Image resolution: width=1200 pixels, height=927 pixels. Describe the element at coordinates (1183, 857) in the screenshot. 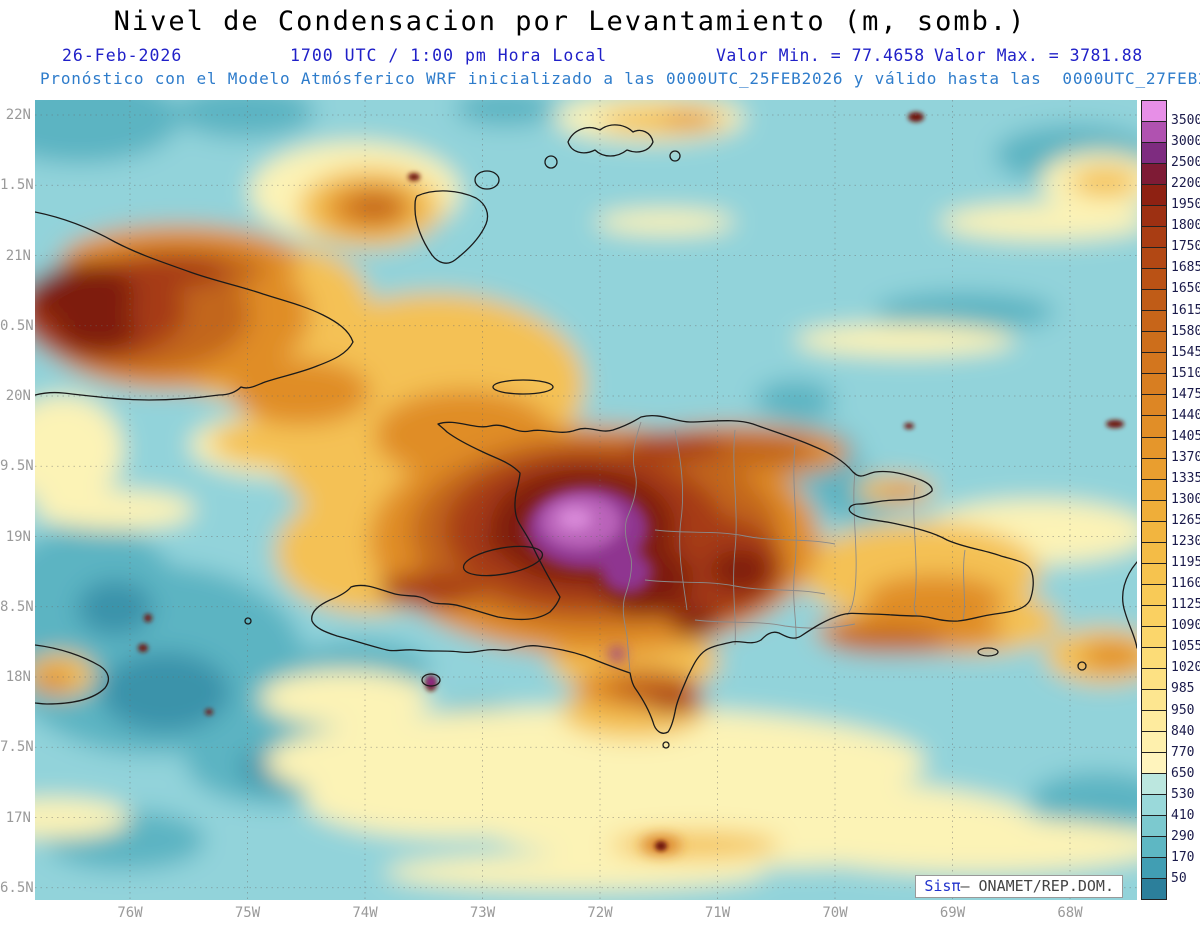

I see `colorbar-value-label: 170` at that location.